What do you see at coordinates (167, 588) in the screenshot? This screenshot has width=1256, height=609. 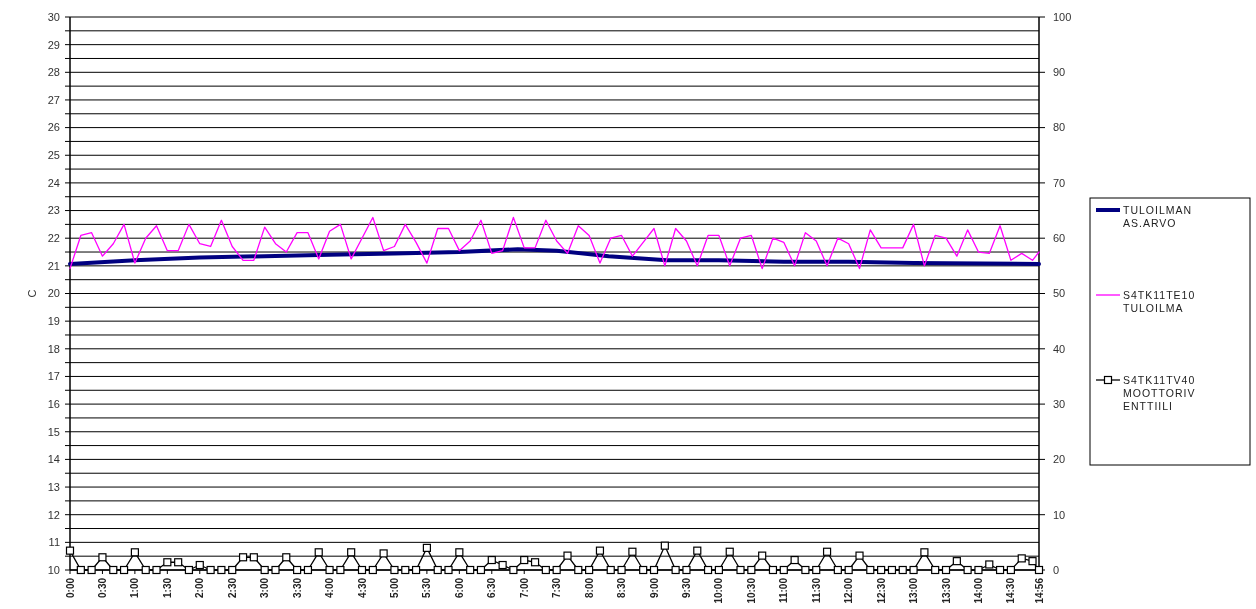 I see `x-tick-label: 1:30` at bounding box center [167, 588].